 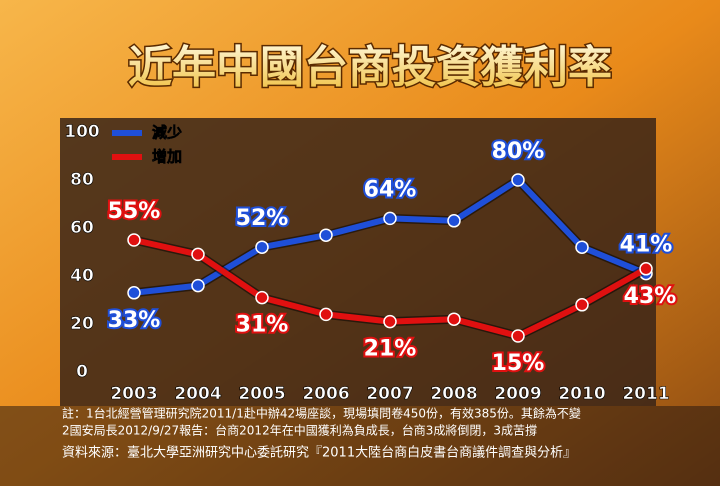 What do you see at coordinates (325, 394) in the screenshot?
I see `x-tick-label: 2006` at bounding box center [325, 394].